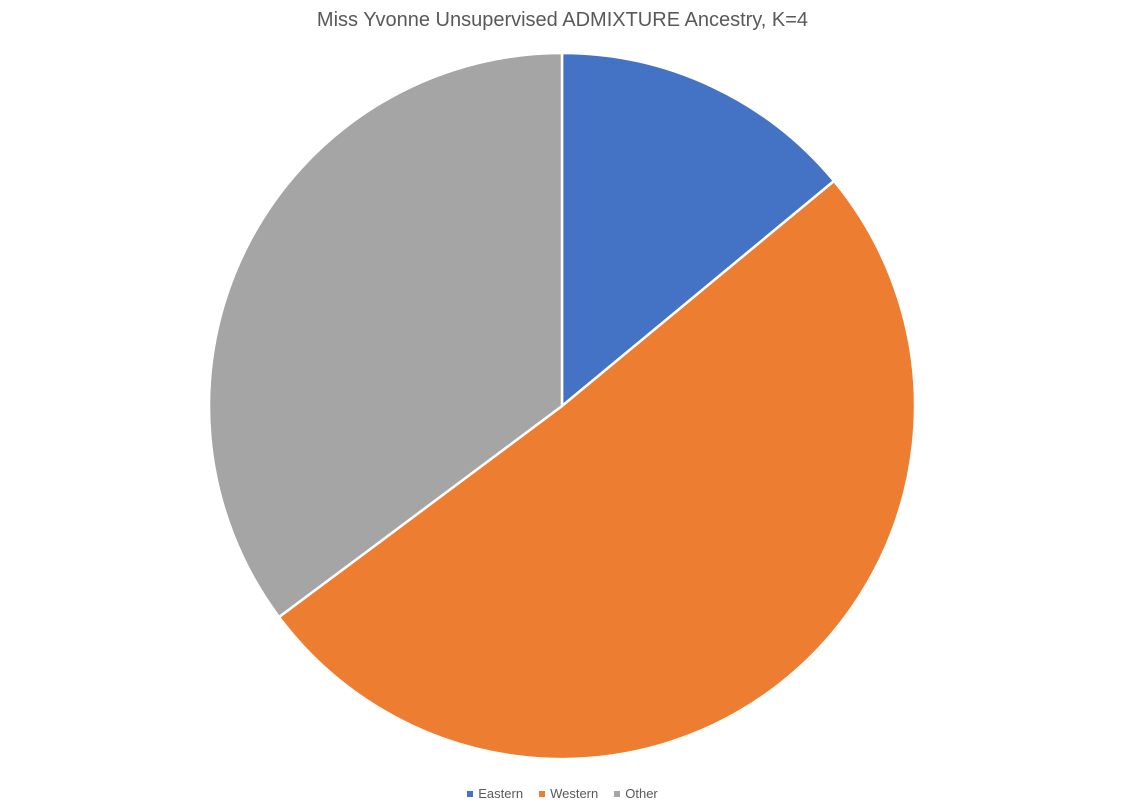 Image resolution: width=1125 pixels, height=810 pixels. I want to click on chart-legend: Eastern Western Other, so click(562, 794).